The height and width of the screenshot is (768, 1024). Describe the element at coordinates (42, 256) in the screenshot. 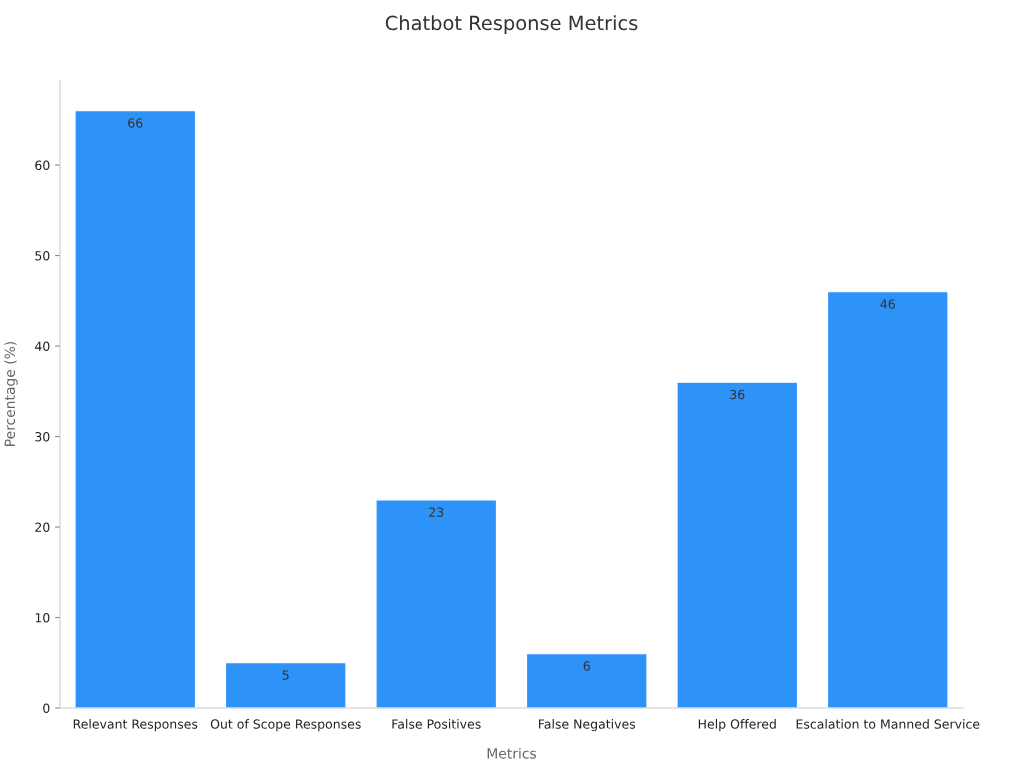

I see `y-tick-label: 50` at that location.